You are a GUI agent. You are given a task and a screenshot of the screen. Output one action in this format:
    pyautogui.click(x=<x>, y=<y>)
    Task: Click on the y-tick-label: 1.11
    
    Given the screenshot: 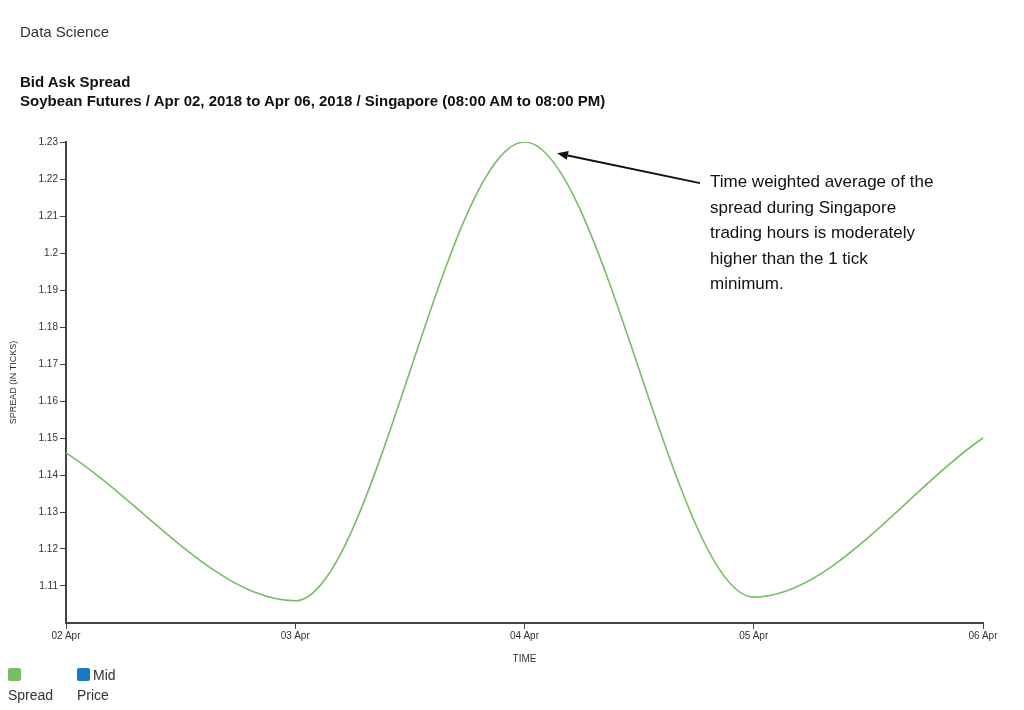 What is the action you would take?
    pyautogui.click(x=49, y=585)
    